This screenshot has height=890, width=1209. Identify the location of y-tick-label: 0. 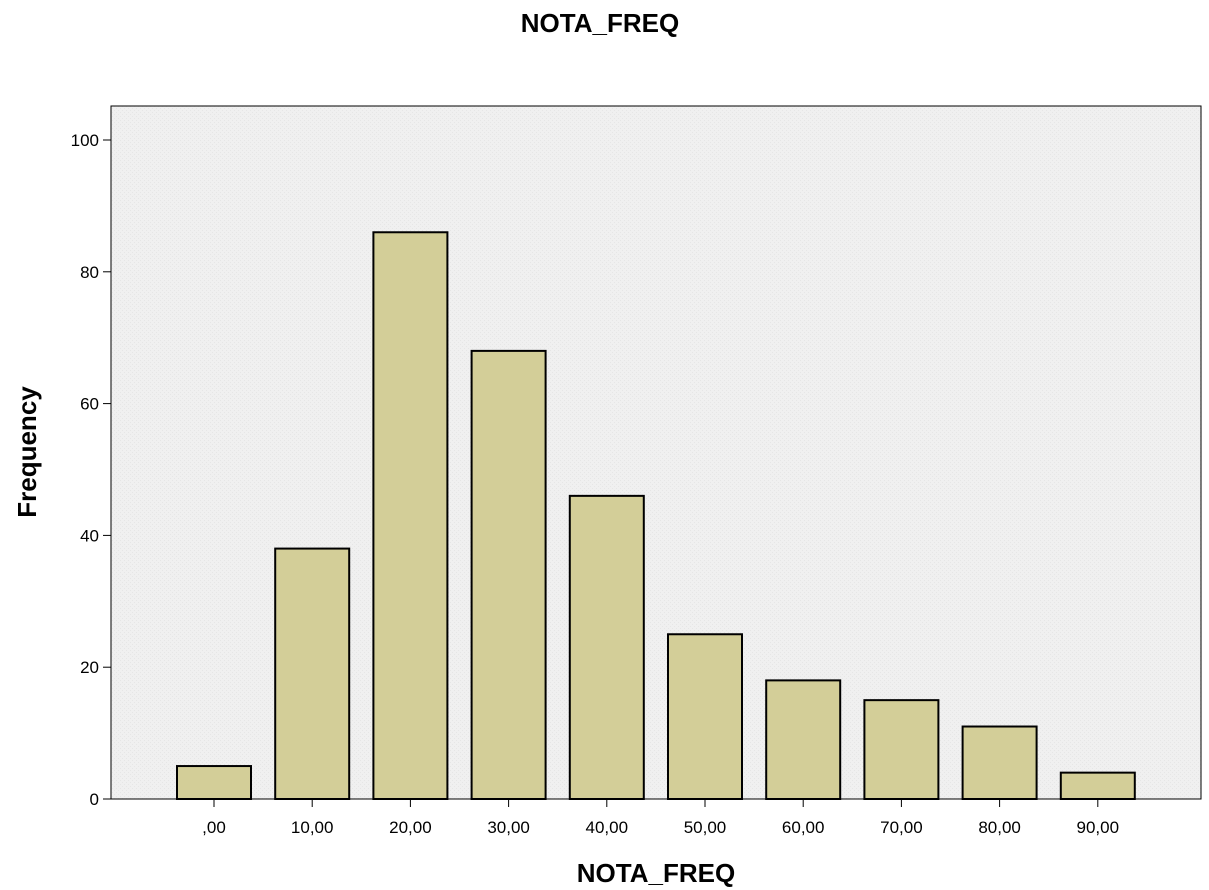
(94, 799).